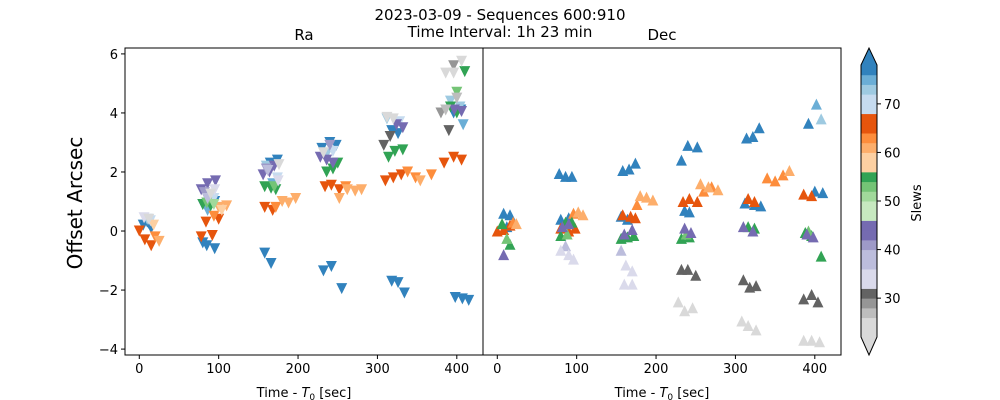 This screenshot has height=400, width=1000. What do you see at coordinates (880, 201) in the screenshot?
I see `colorbar: 30 40 50 60 70` at bounding box center [880, 201].